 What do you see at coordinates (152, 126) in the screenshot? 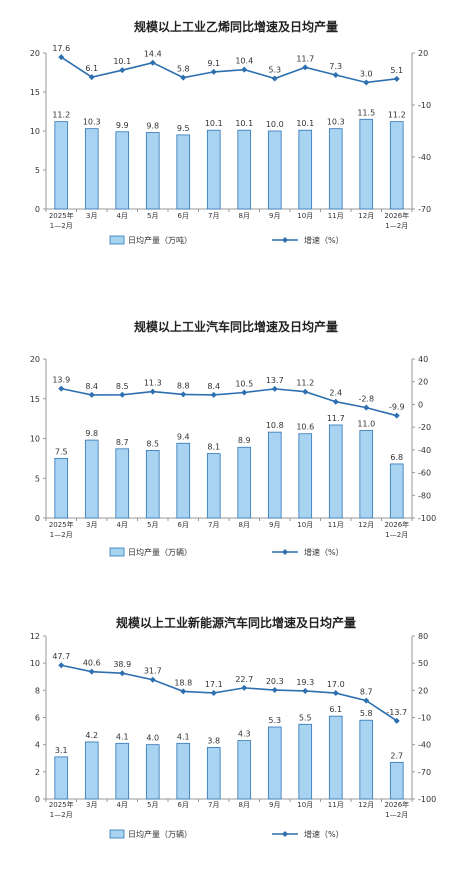
I see `bar-value-label: 9.8` at bounding box center [152, 126].